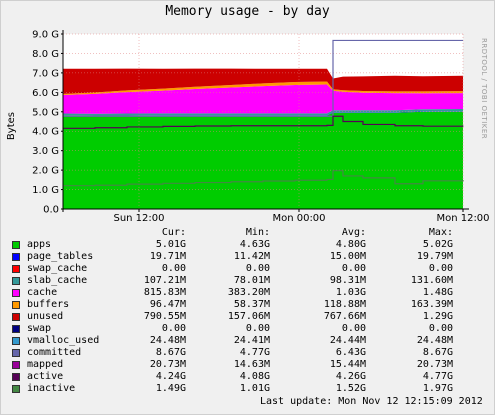  I want to click on legend-min-value: 14.63M, so click(251, 364).